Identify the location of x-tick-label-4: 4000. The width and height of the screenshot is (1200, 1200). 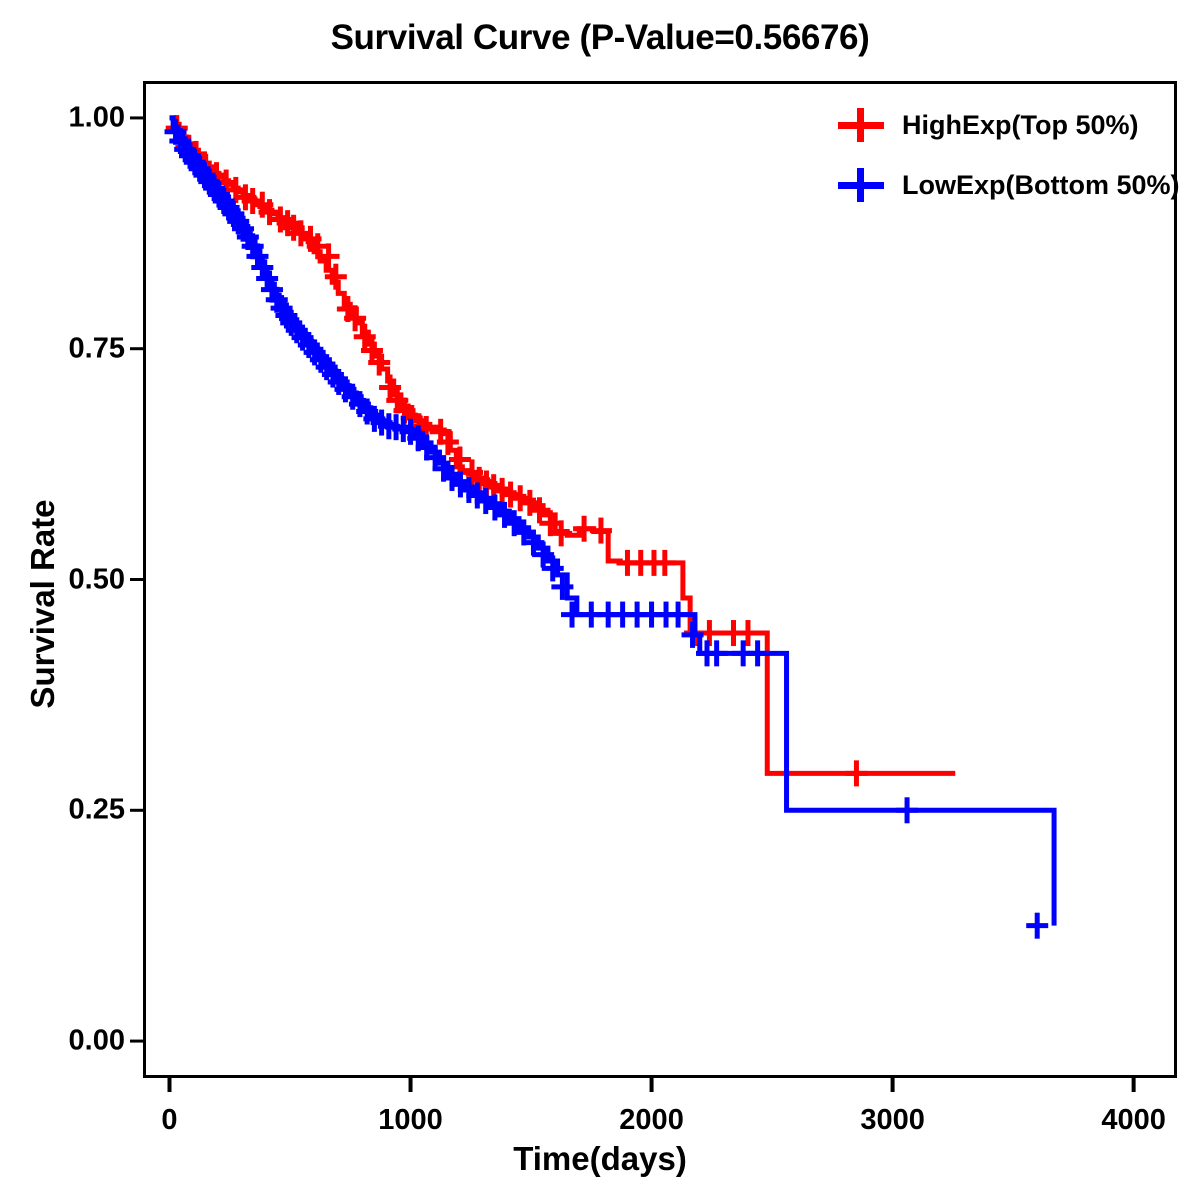
(1133, 1120).